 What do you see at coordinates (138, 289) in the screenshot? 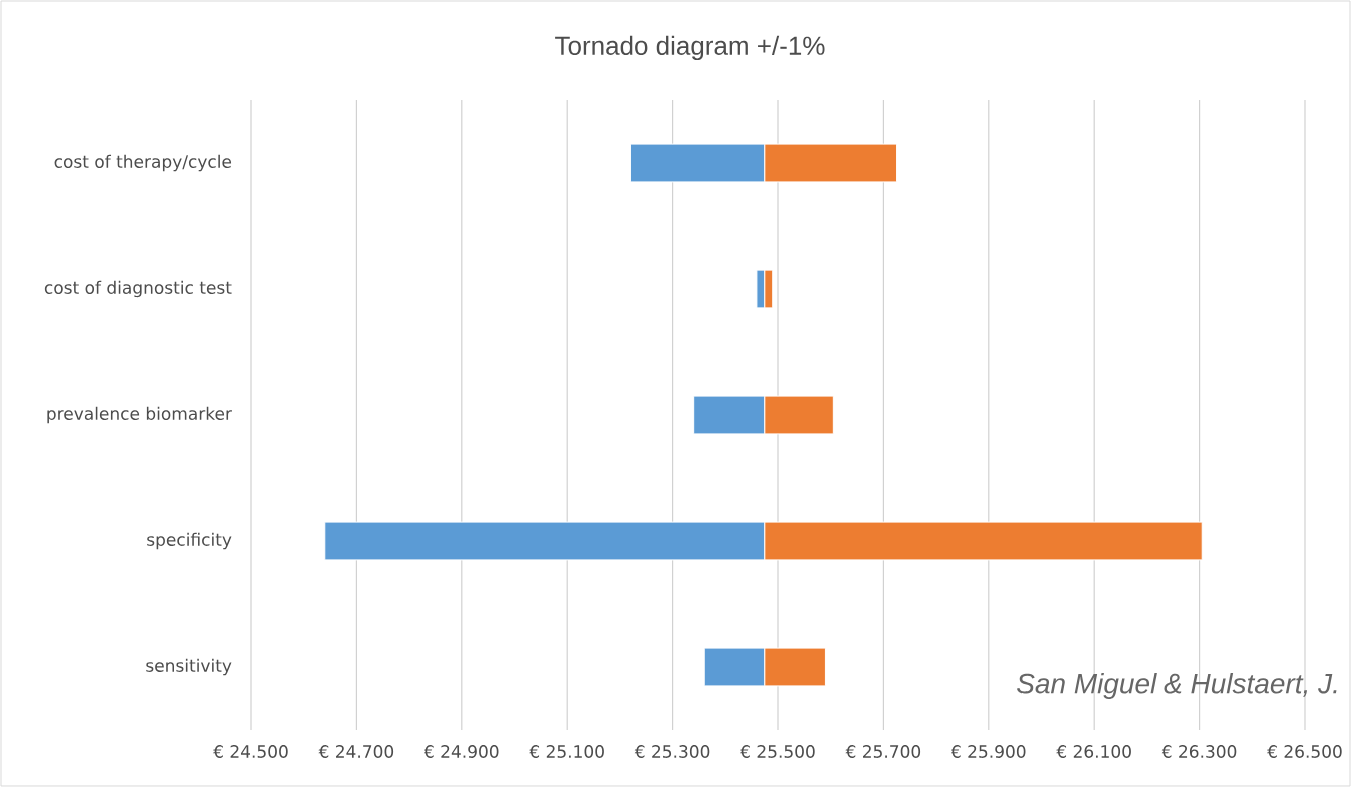
I see `y-tick-label: cost of diagnostic test` at bounding box center [138, 289].